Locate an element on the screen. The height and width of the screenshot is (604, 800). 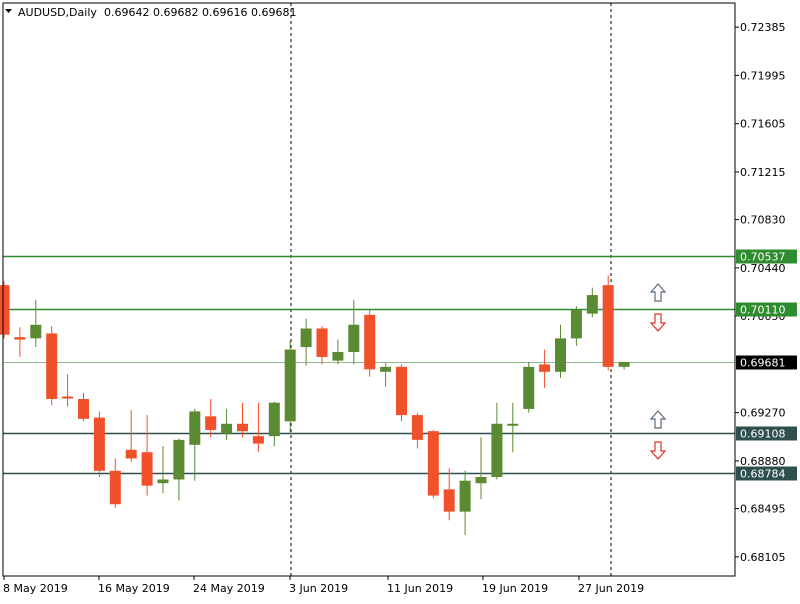
symbol-timeframe-label: AUDUSD,Daily is located at coordinates (57, 12).